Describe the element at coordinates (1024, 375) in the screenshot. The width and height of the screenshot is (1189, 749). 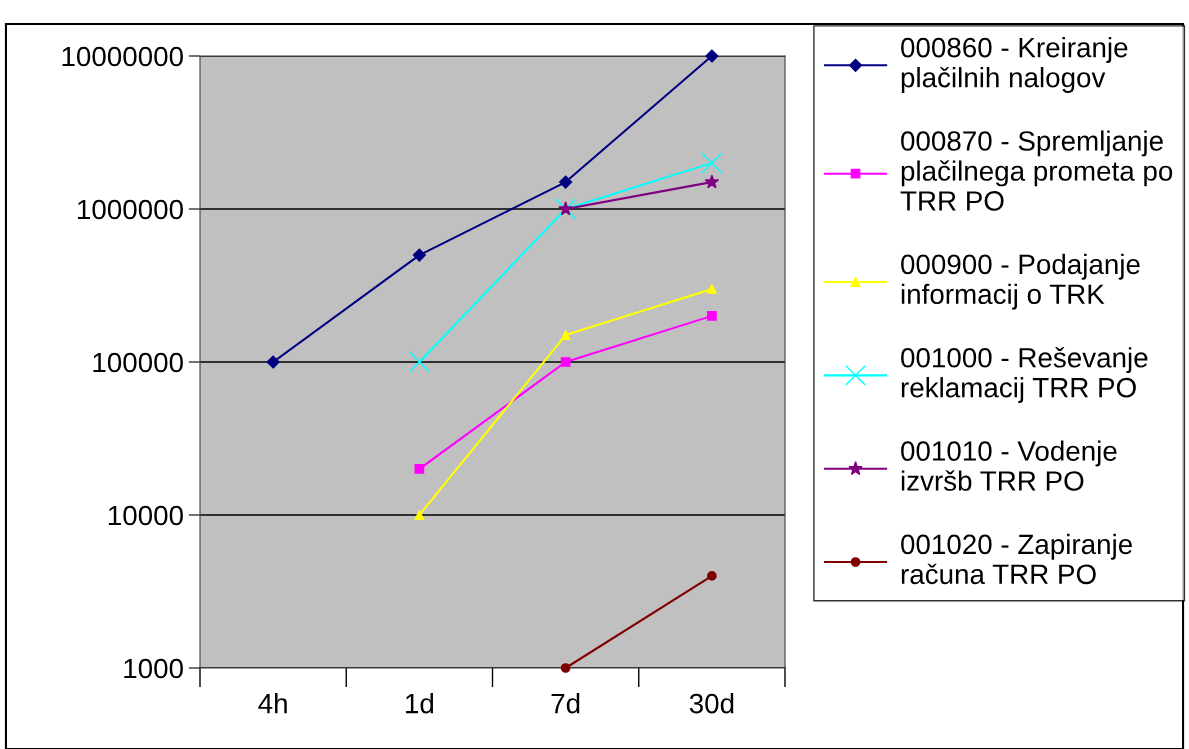
I see `legend-label: 001000 - Reševanje reklamacij TRR PO` at that location.